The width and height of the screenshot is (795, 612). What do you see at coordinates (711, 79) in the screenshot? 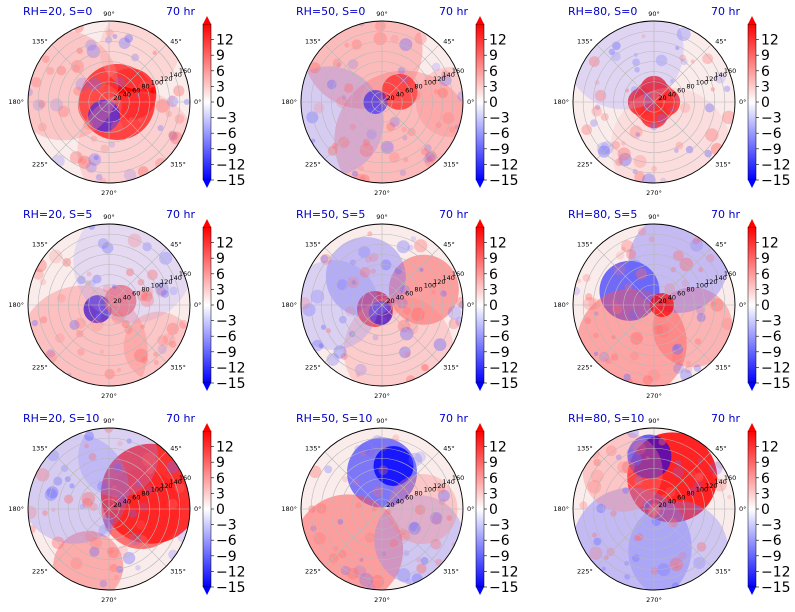
I see `radial-tick-label: 120` at bounding box center [711, 79].